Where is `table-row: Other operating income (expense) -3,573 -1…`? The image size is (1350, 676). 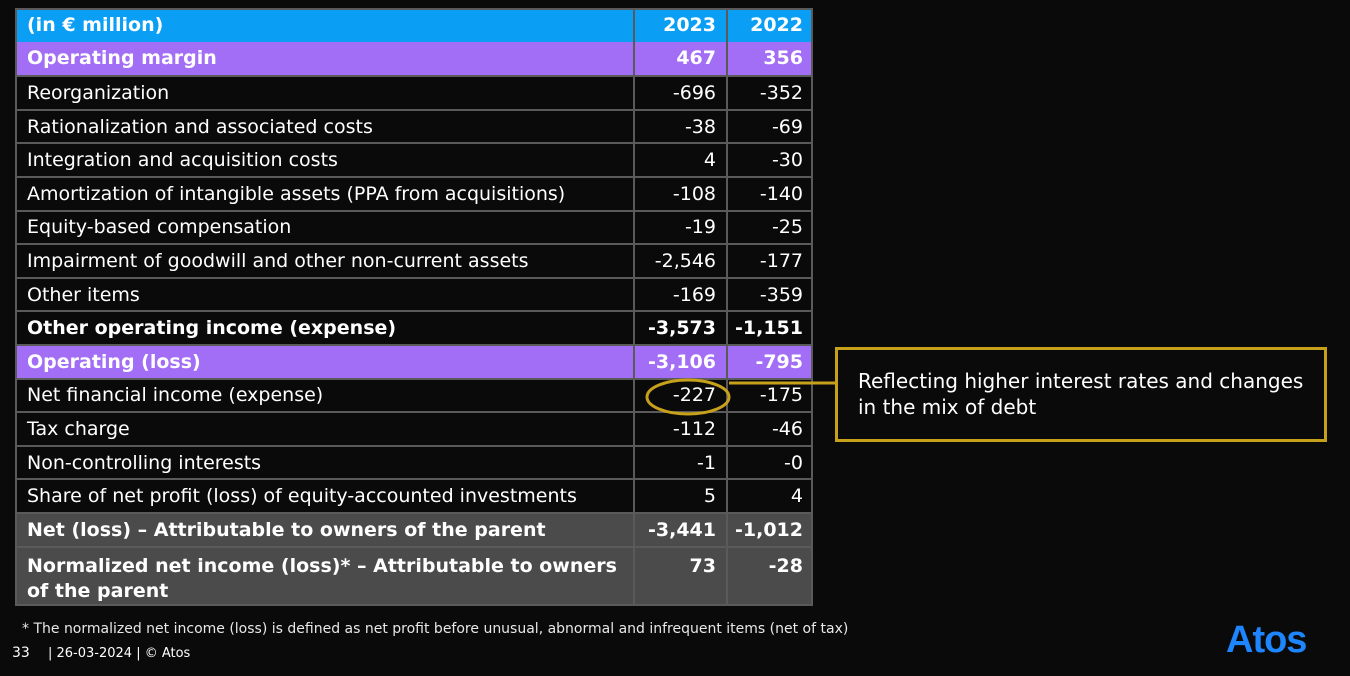 table-row: Other operating income (expense) -3,573 -1… is located at coordinates (414, 327).